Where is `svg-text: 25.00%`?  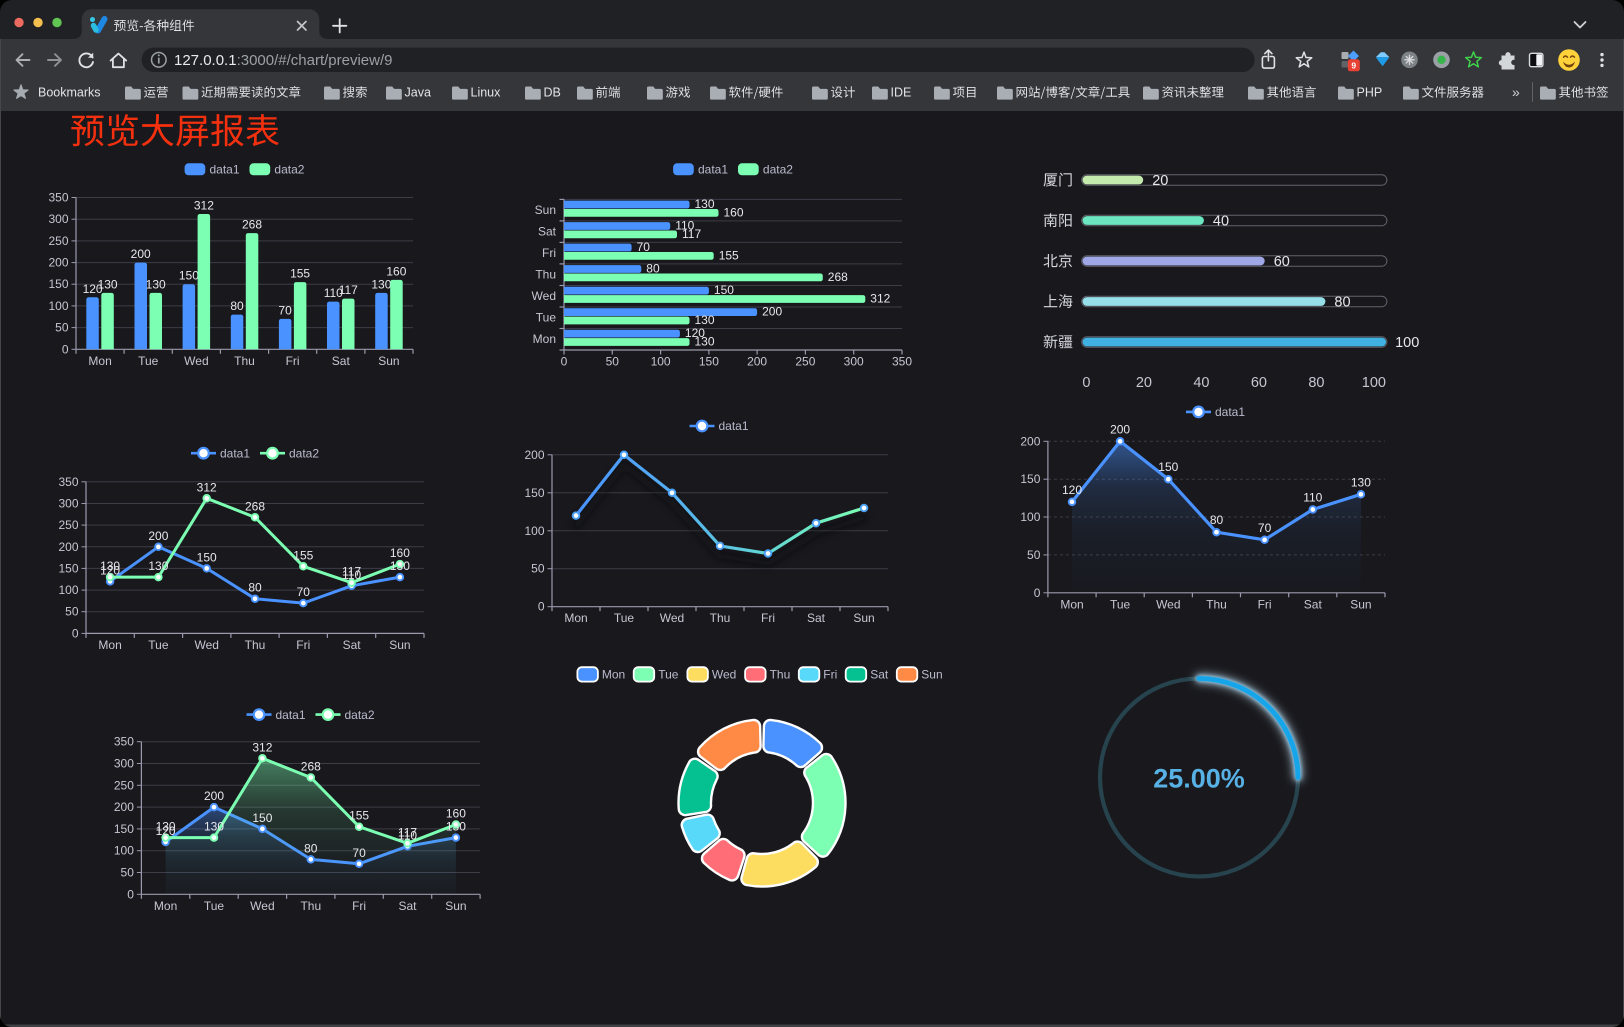 svg-text: 25.00% is located at coordinates (1199, 779).